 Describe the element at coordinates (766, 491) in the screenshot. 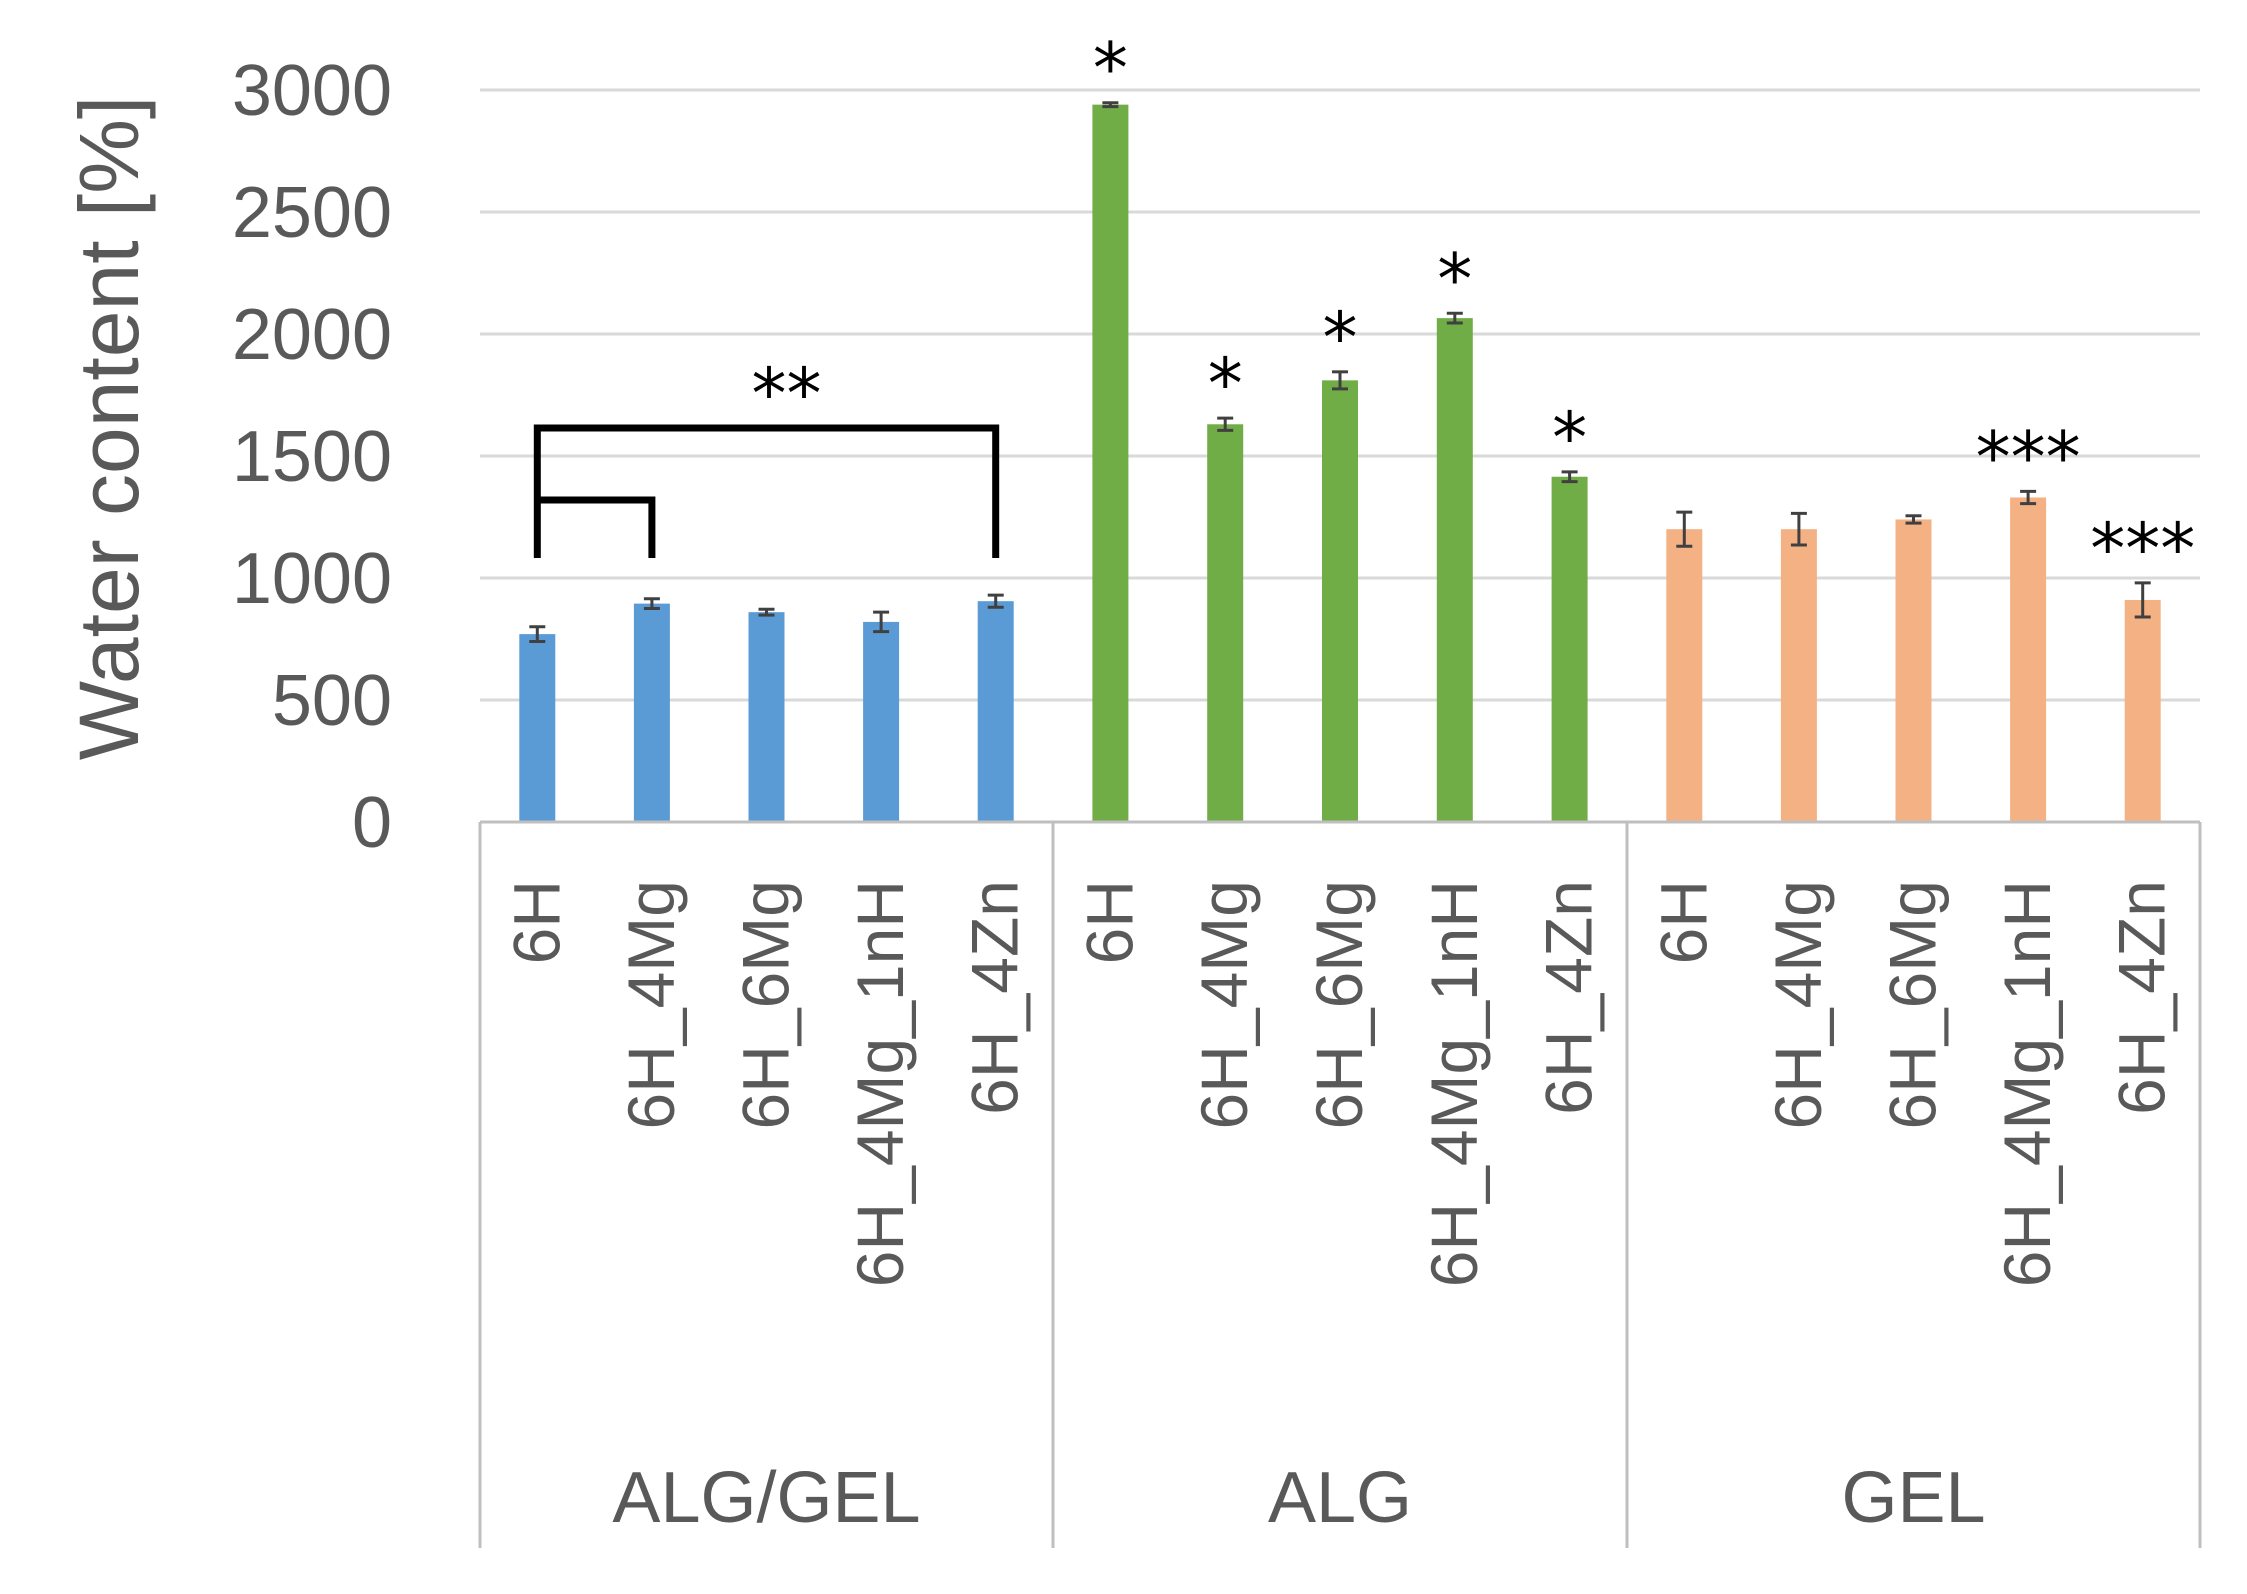

I see `bracket-outer` at that location.